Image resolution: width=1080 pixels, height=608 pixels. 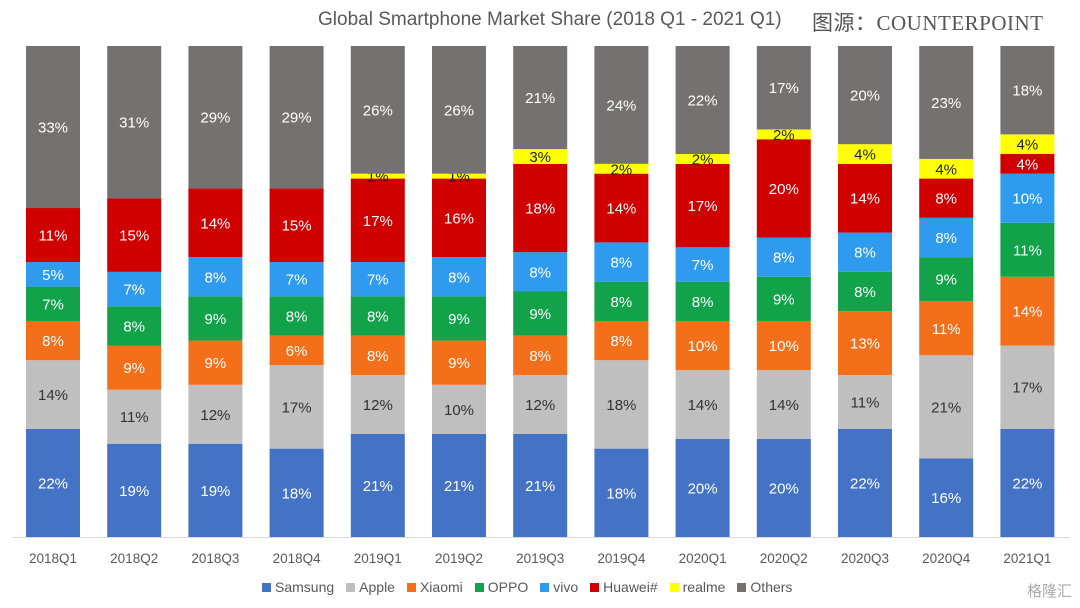 I want to click on bar-segment-huawei-2020q2, so click(x=783, y=188).